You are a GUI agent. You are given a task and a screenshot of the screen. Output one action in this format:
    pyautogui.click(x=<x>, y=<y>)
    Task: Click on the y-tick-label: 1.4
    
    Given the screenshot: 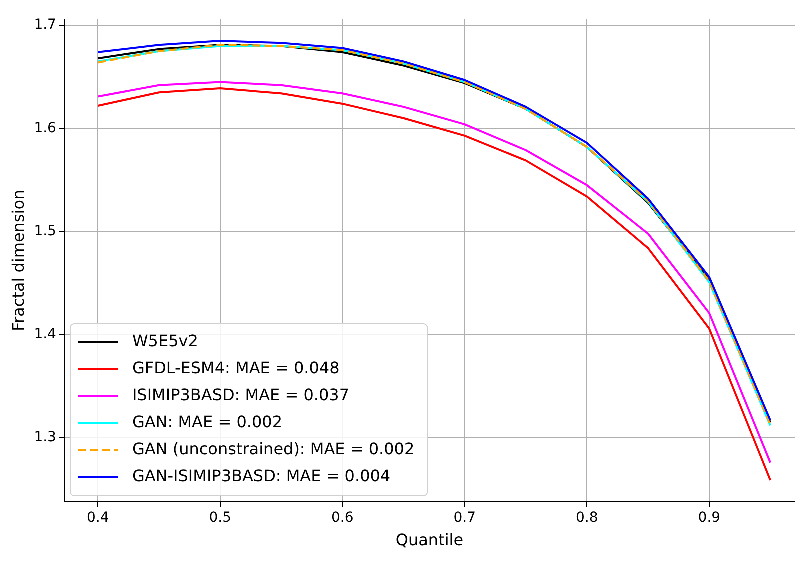 What is the action you would take?
    pyautogui.click(x=45, y=334)
    